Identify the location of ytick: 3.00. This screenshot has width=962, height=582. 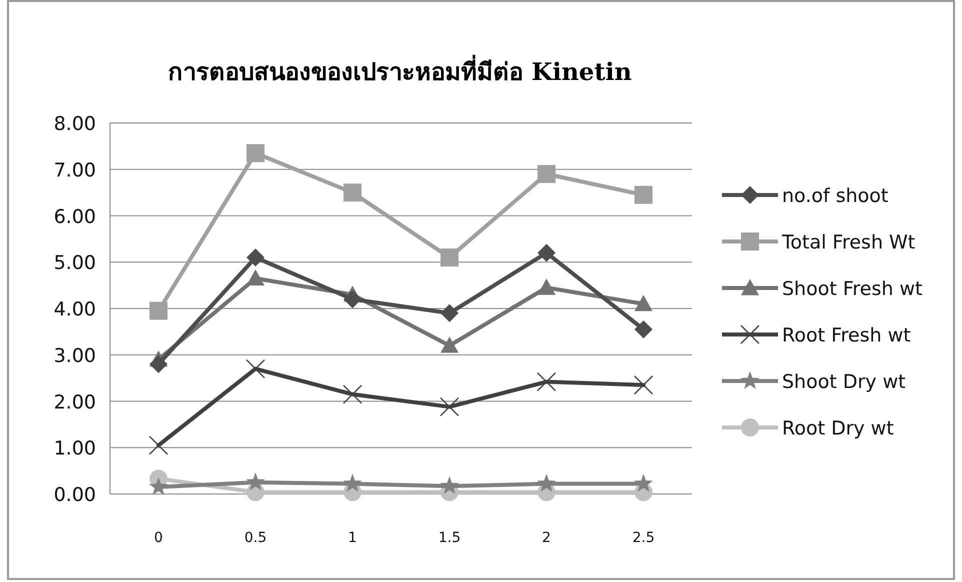
(75, 355).